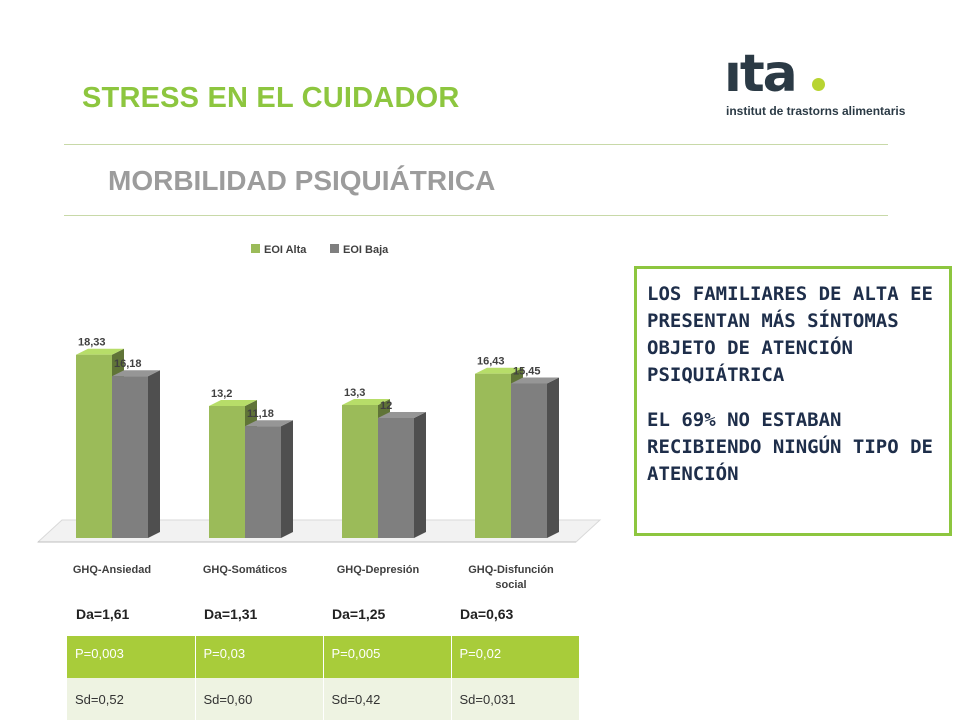  What do you see at coordinates (259, 657) in the screenshot?
I see `p-value-cell: P=0,03` at bounding box center [259, 657].